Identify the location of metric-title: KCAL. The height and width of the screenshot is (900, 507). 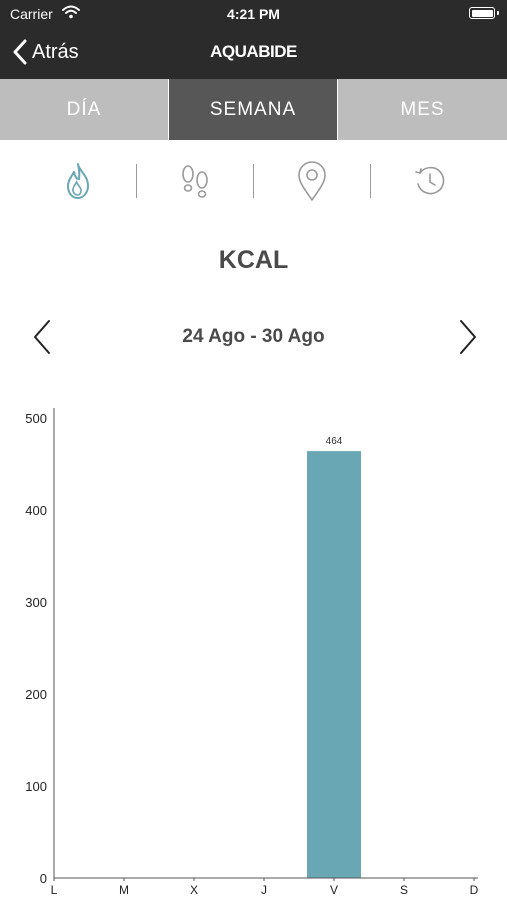
(253, 260).